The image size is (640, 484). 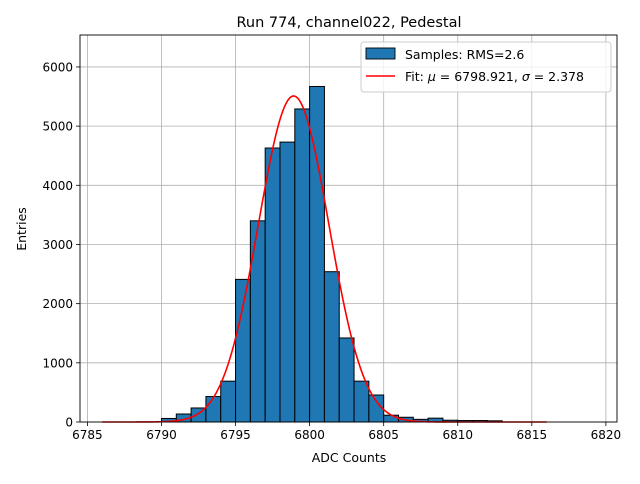 I want to click on y-tick-label: 0, so click(x=69, y=423).